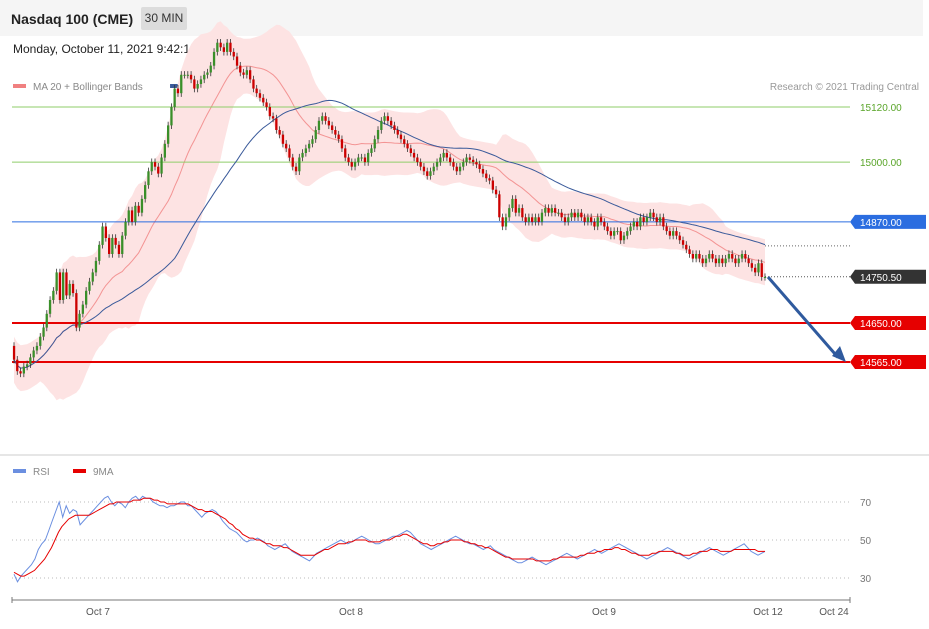 The height and width of the screenshot is (629, 929). Describe the element at coordinates (881, 223) in the screenshot. I see `level-label-2: 14870.00` at that location.